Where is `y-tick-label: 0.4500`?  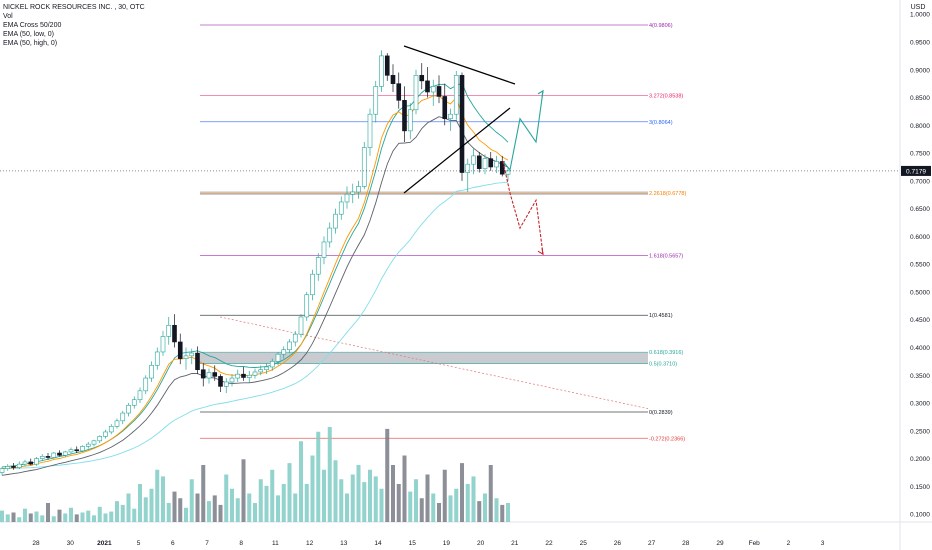 y-tick-label: 0.4500 is located at coordinates (920, 320).